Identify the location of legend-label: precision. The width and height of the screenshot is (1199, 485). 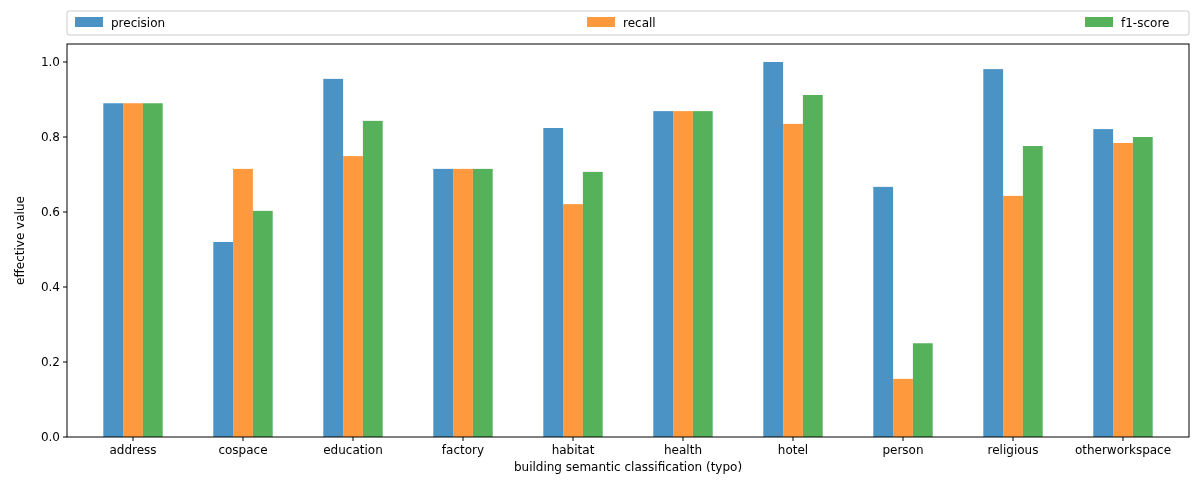
(138, 23).